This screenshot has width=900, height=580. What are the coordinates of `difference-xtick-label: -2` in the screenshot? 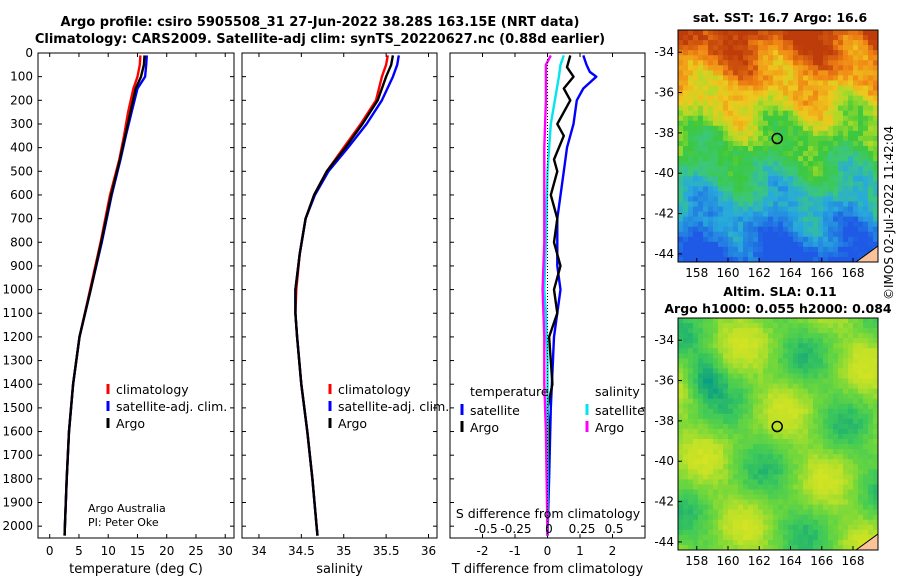 It's located at (483, 551).